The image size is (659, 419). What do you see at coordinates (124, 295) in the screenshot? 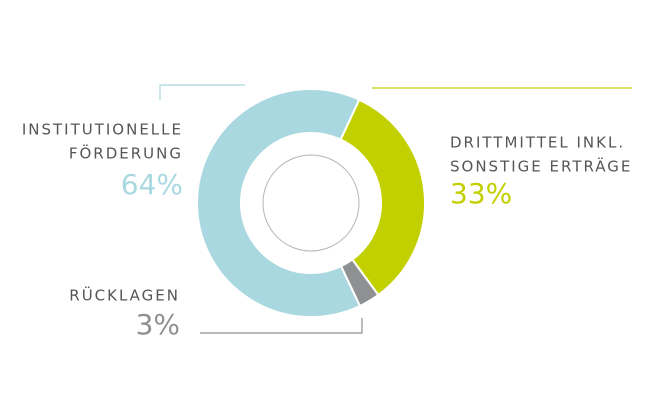
I see `category-label: RÜCKLAGEN` at bounding box center [124, 295].